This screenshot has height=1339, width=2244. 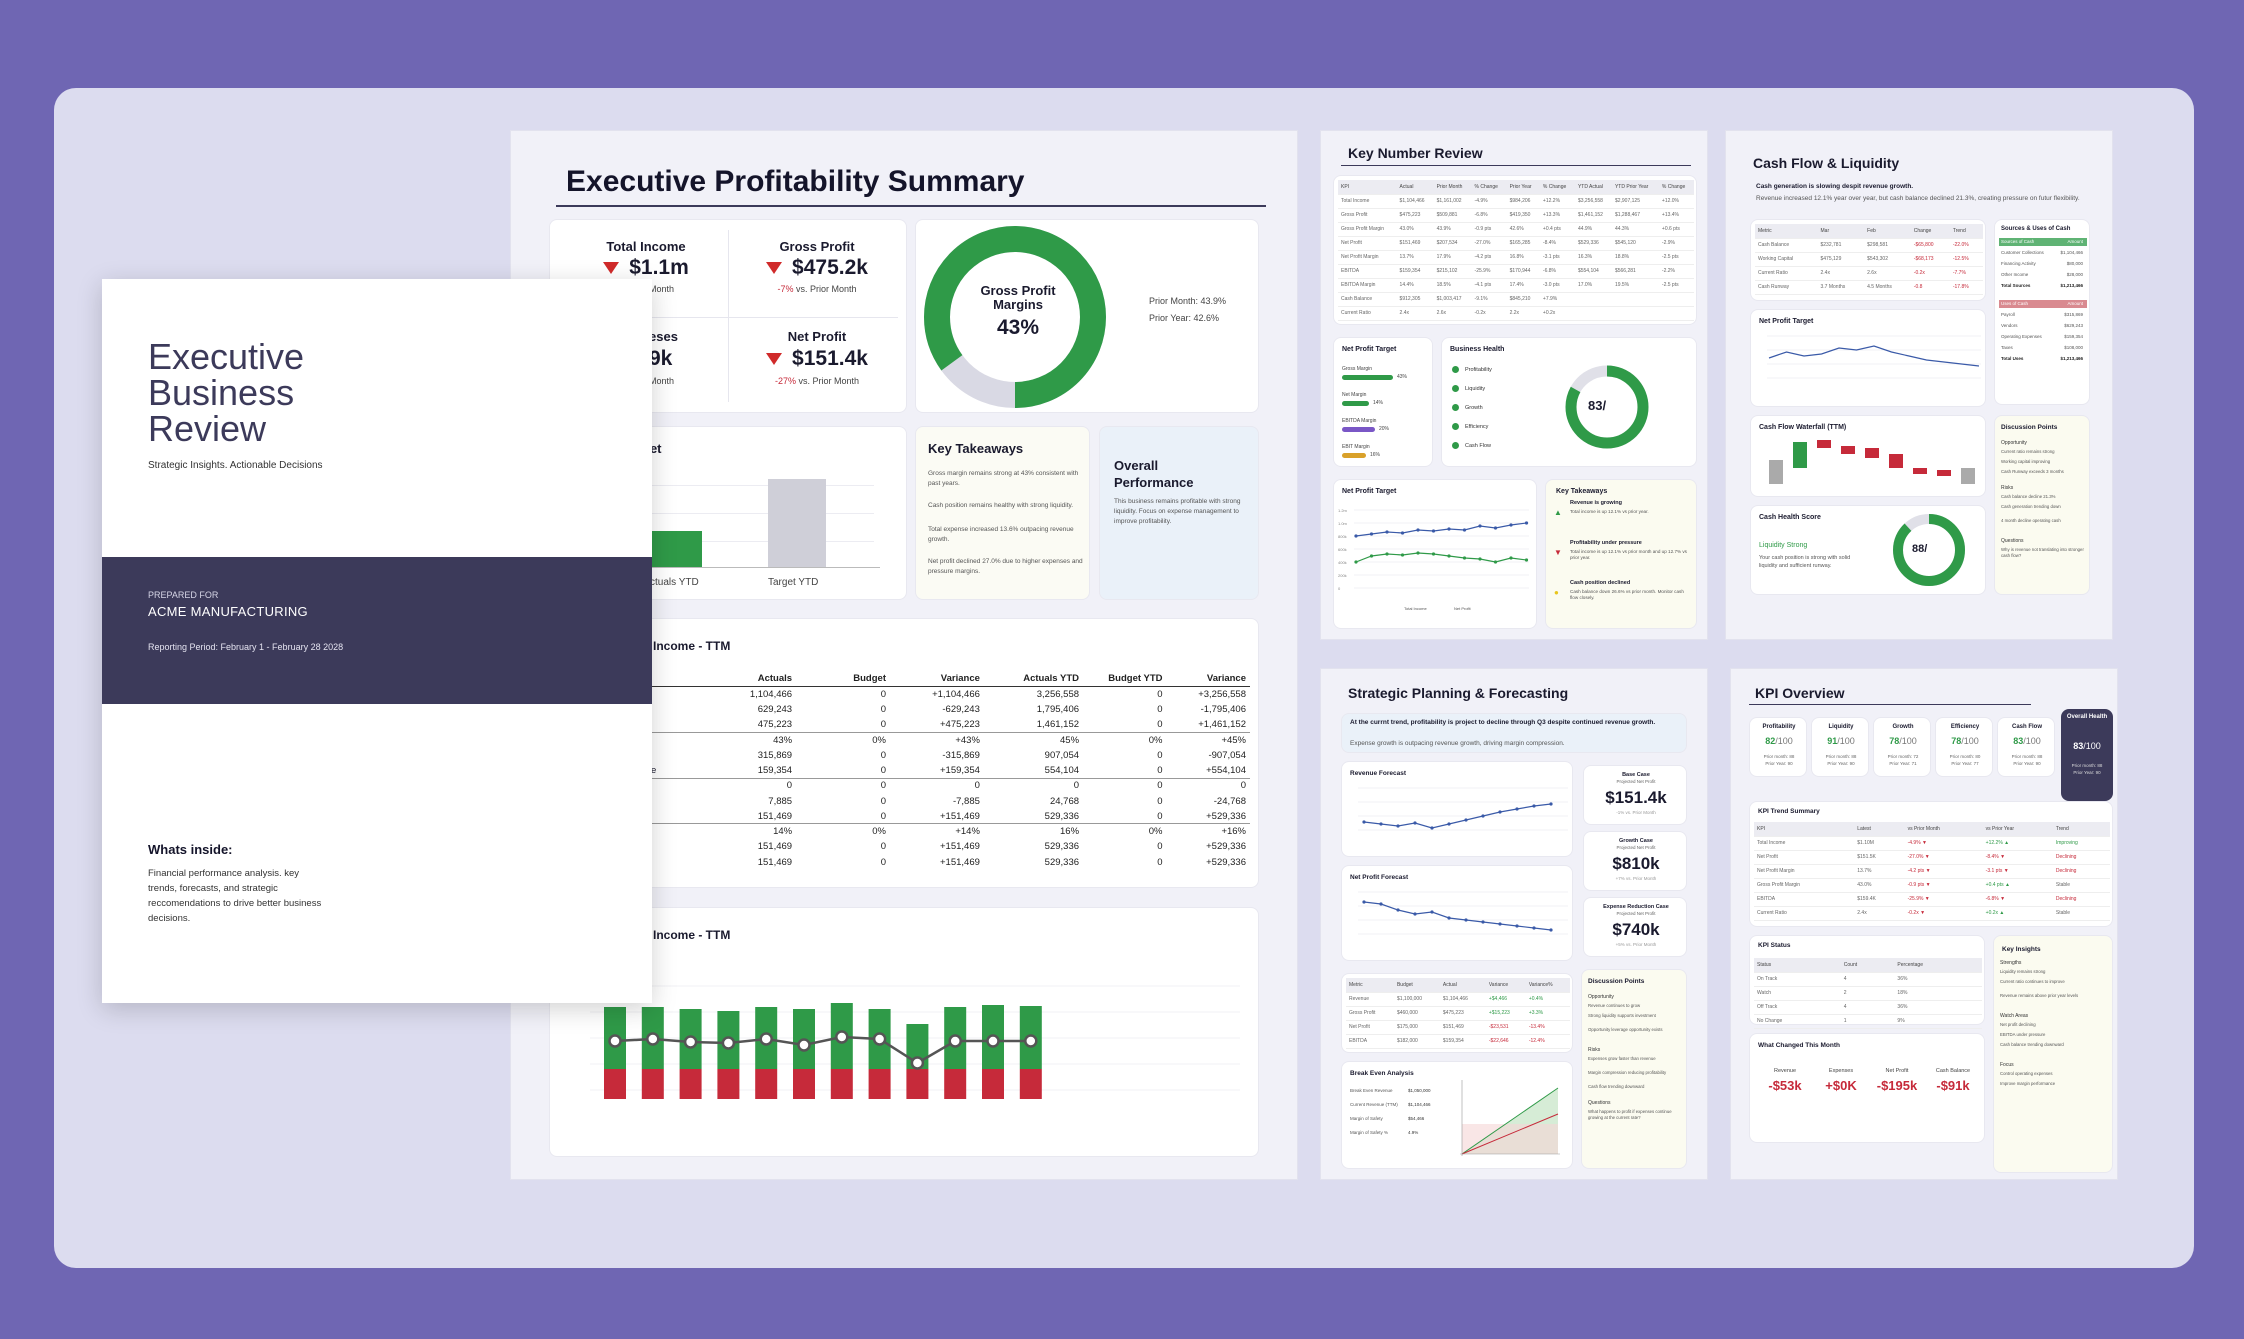 What do you see at coordinates (1938, 1021) in the screenshot?
I see `table-cell: 9%` at bounding box center [1938, 1021].